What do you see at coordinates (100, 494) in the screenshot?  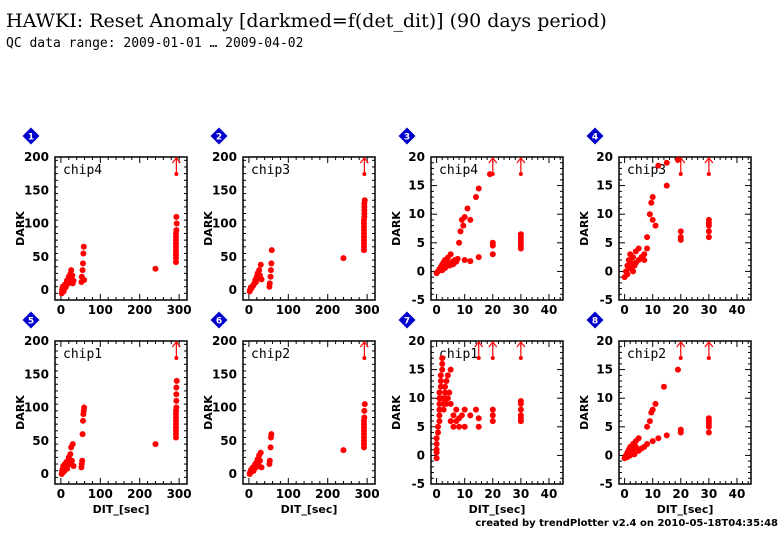 I see `x-tick-label: 100` at bounding box center [100, 494].